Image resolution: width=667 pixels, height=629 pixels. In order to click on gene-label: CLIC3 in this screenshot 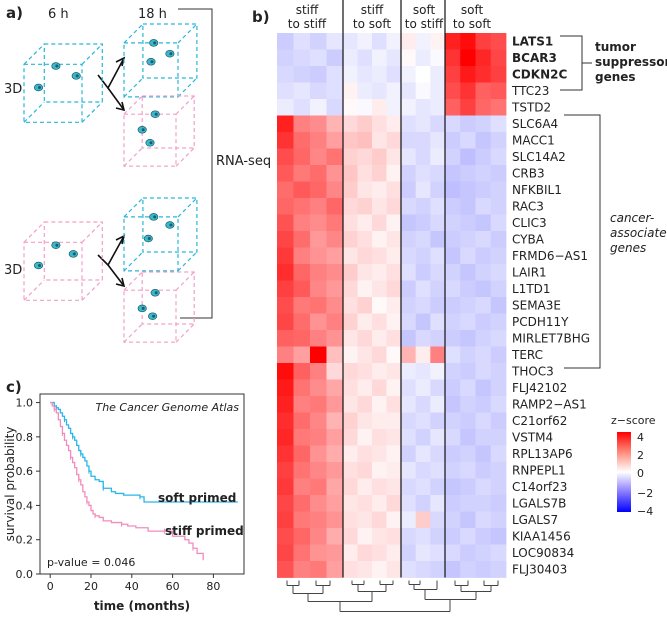, I will do `click(529, 223)`.